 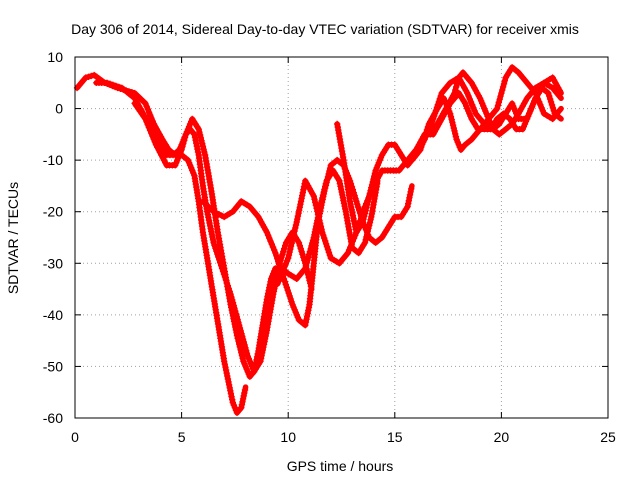 What do you see at coordinates (182, 437) in the screenshot?
I see `x-tick-label: 5` at bounding box center [182, 437].